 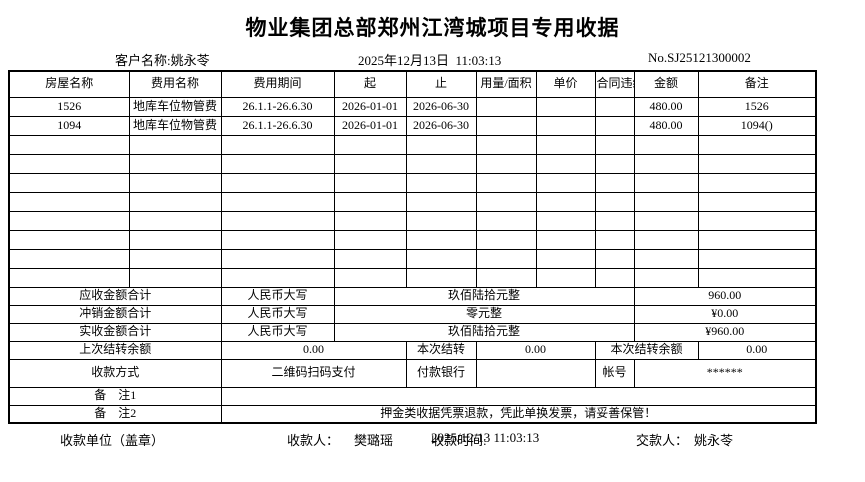 I want to click on table-header-row: 房屋名称 费用名称 费用期间 起 止 用量/面积 单价 合同违约金 金额 备注, so click(x=412, y=84).